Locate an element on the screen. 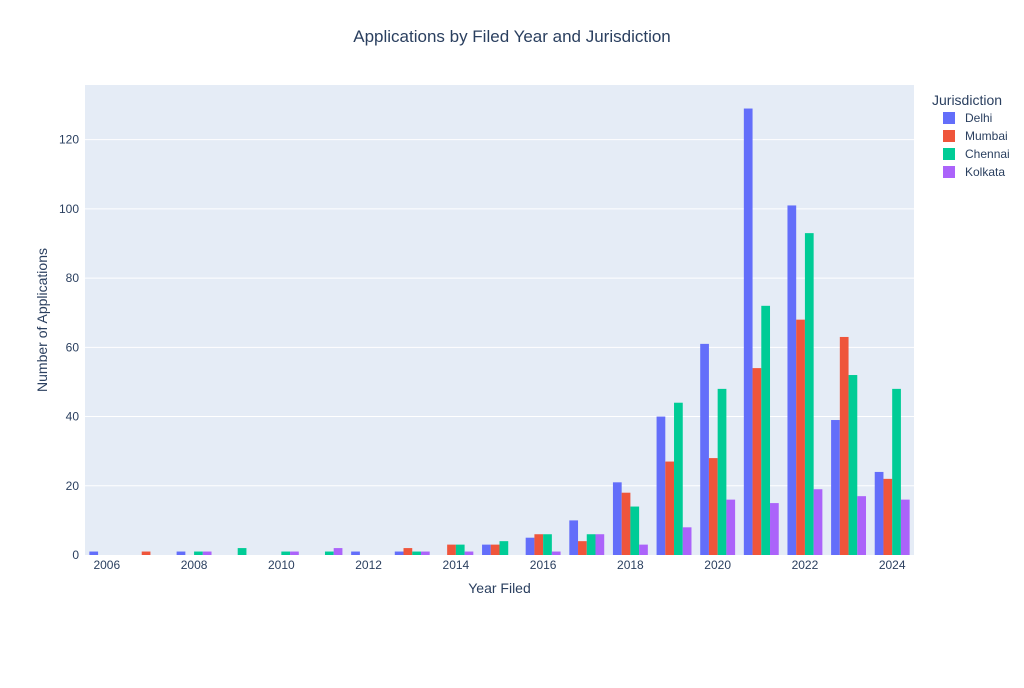 This screenshot has width=1024, height=688. y-tick-label: 40 is located at coordinates (73, 417).